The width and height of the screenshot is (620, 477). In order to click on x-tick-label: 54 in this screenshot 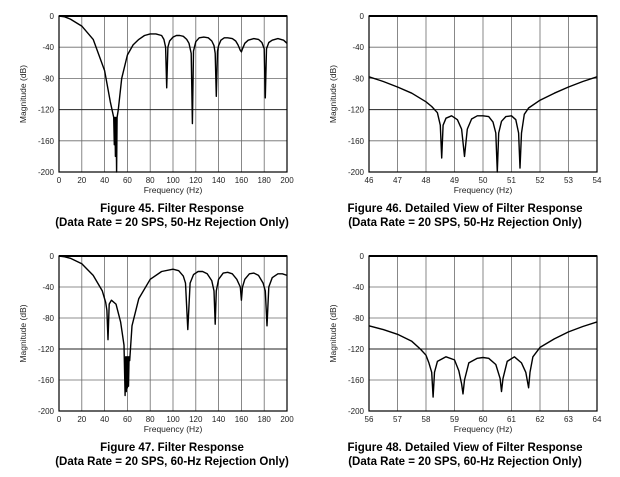, I will do `click(597, 180)`.